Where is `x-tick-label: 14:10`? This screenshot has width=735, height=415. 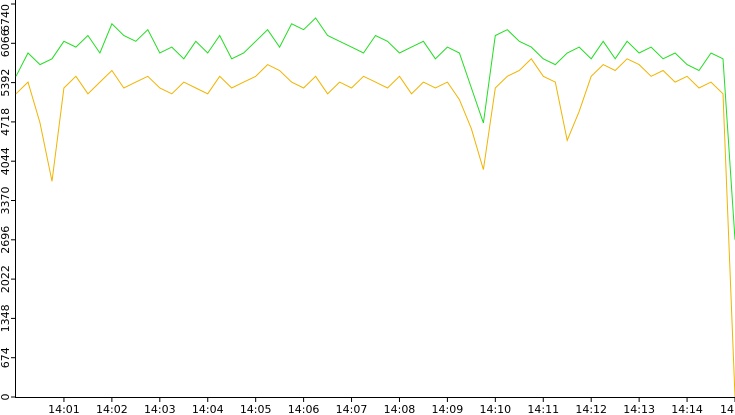
x-tick-label: 14:10 is located at coordinates (495, 409).